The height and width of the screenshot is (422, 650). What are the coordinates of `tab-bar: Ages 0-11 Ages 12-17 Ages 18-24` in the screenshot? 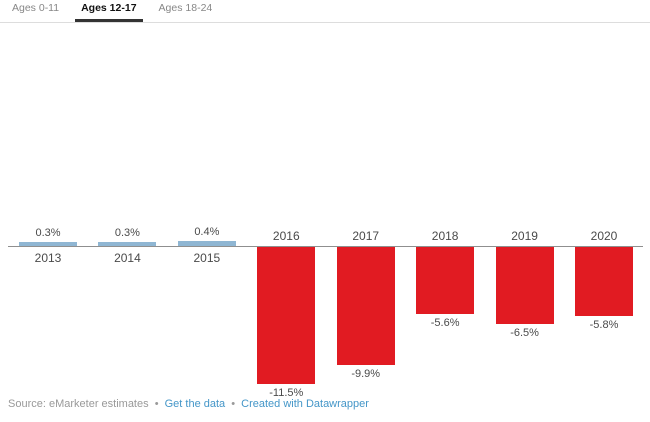 It's located at (325, 11).